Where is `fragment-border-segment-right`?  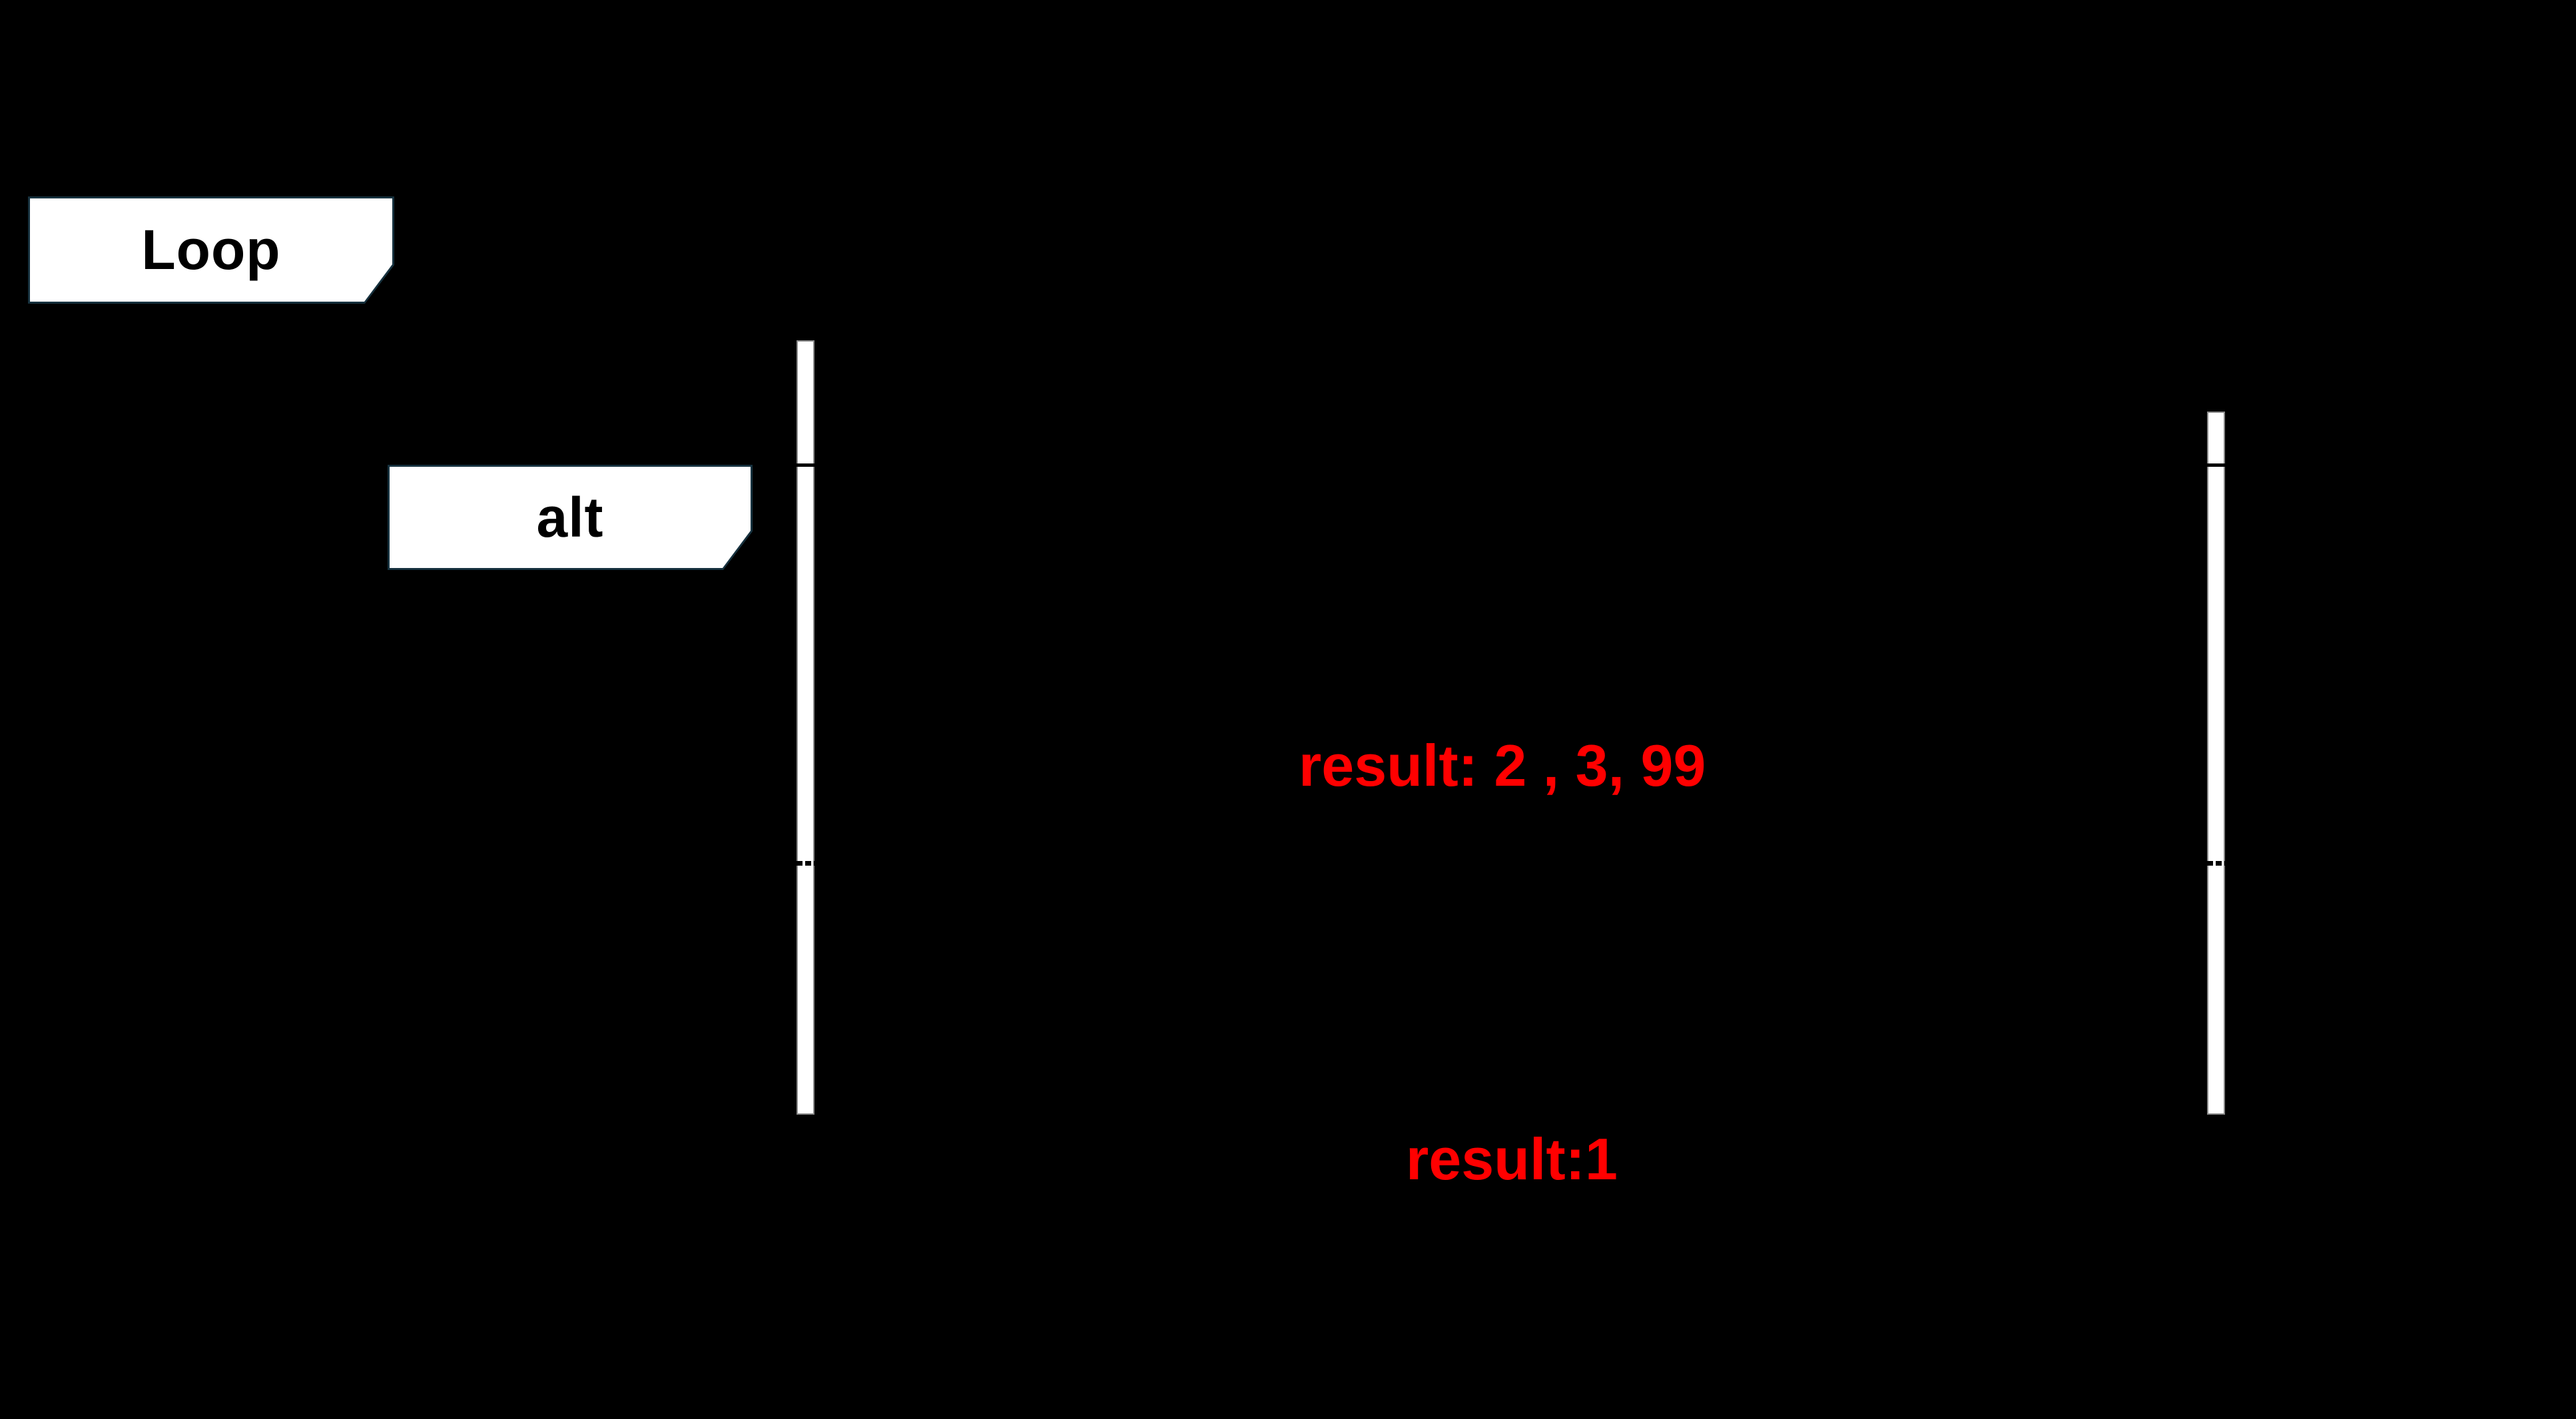
fragment-border-segment-right is located at coordinates (2216, 465).